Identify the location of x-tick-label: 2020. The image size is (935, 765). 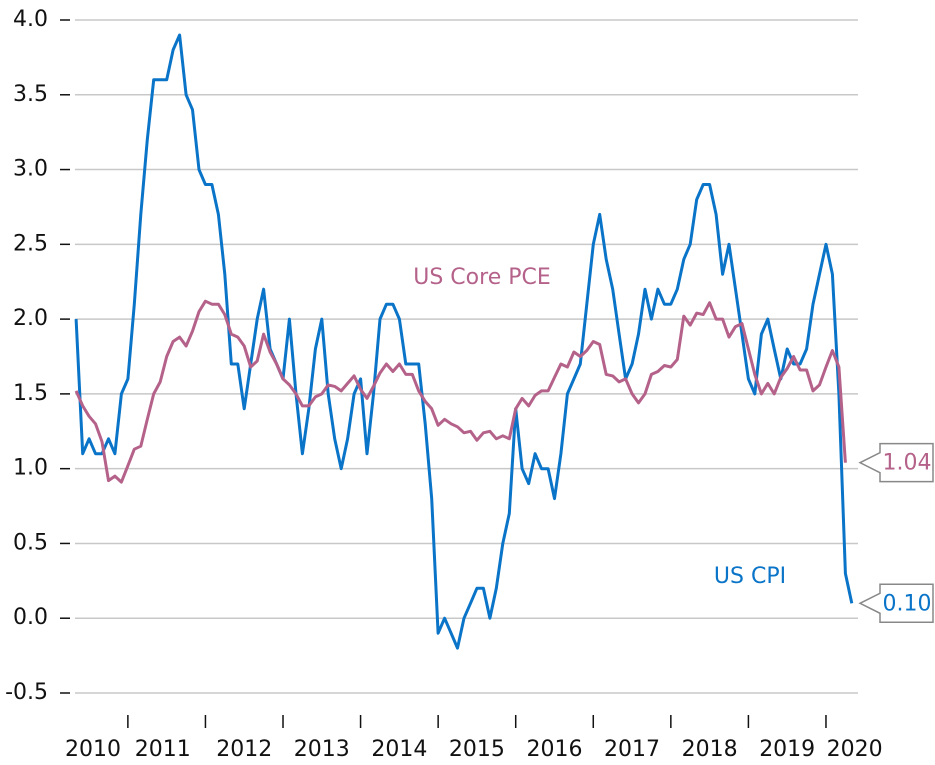
(855, 749).